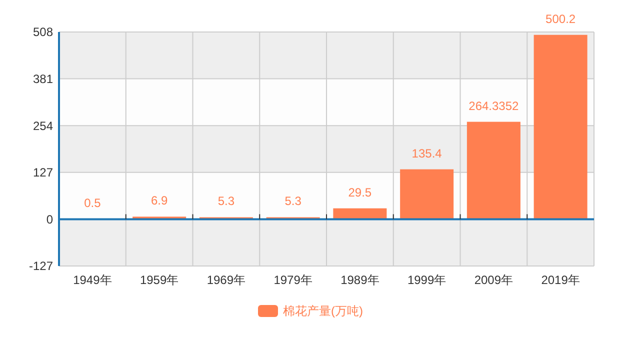 The height and width of the screenshot is (341, 640). I want to click on x-tick-label: 2019年, so click(560, 280).